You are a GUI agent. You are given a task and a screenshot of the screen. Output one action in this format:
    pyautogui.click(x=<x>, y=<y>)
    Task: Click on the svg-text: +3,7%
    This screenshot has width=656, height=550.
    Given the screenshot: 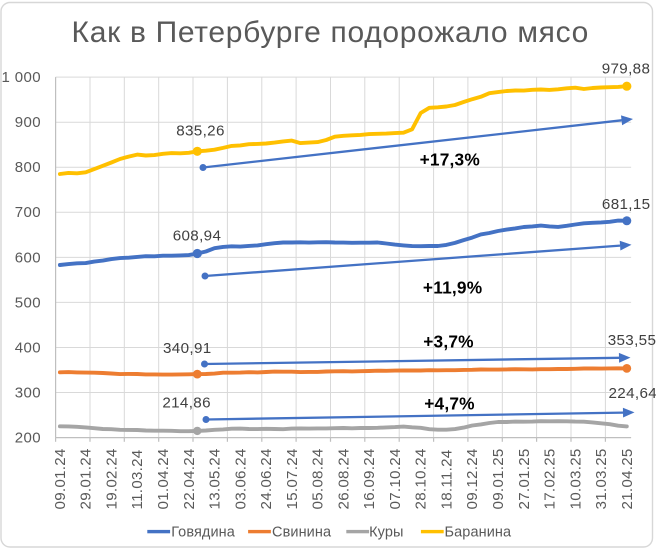 What is the action you would take?
    pyautogui.click(x=448, y=341)
    